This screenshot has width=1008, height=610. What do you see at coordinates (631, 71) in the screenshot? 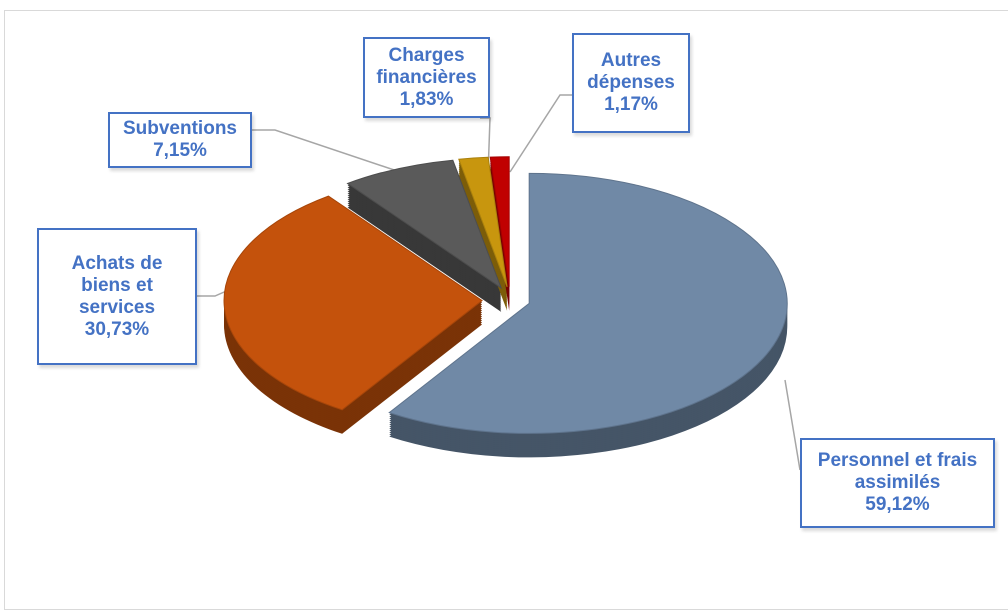
I see `category-label: Autres dépenses` at bounding box center [631, 71].